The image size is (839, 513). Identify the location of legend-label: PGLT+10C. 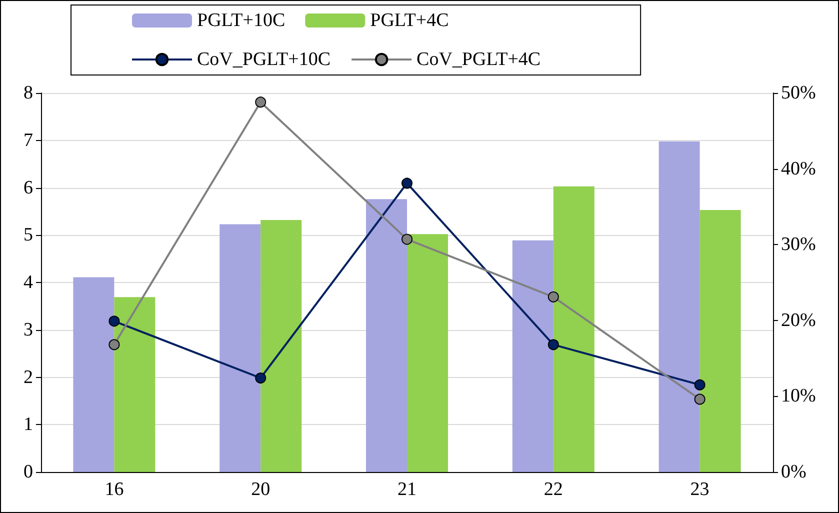
(241, 20).